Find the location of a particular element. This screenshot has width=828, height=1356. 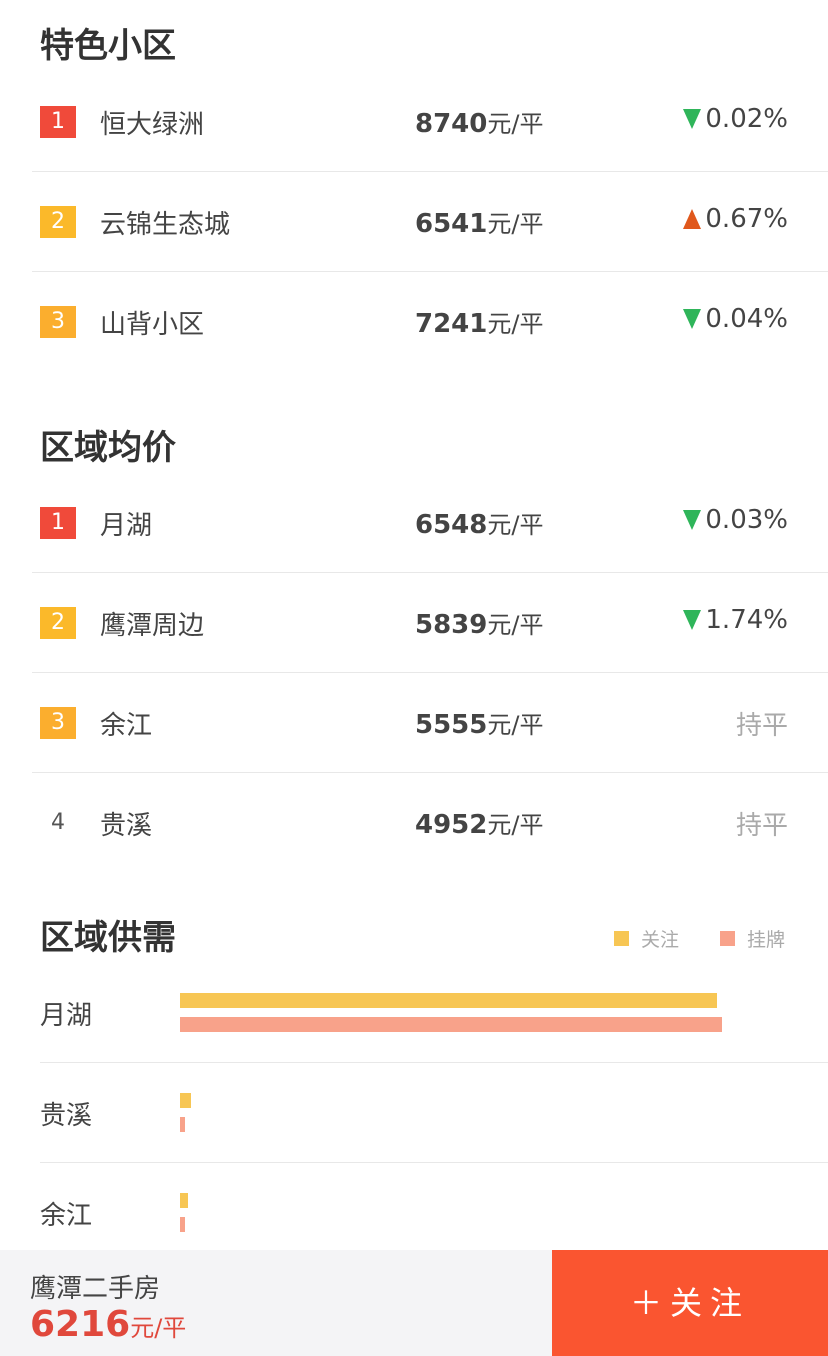

item-price: 4952元/平 is located at coordinates (479, 822).